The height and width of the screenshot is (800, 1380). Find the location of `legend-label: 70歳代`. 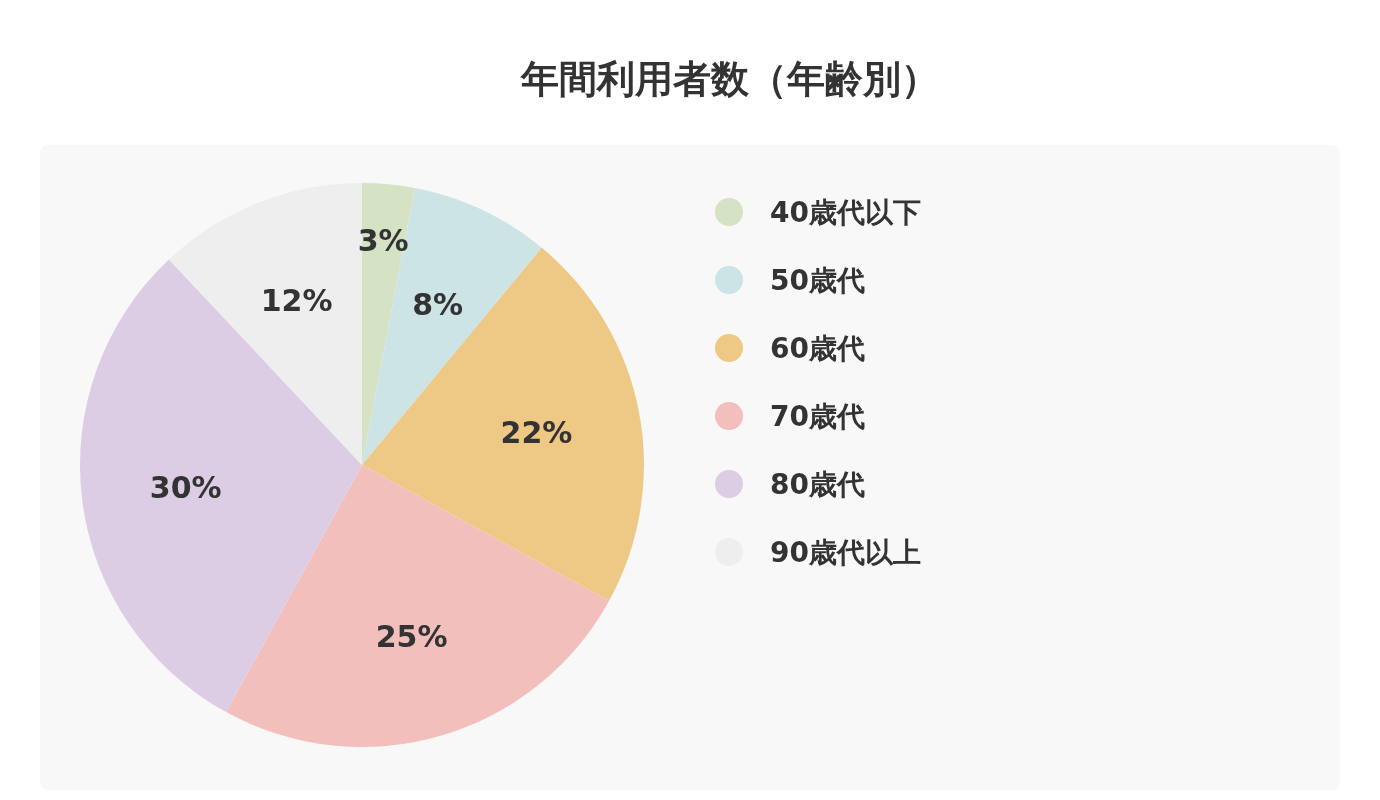

legend-label: 70歳代 is located at coordinates (817, 416).